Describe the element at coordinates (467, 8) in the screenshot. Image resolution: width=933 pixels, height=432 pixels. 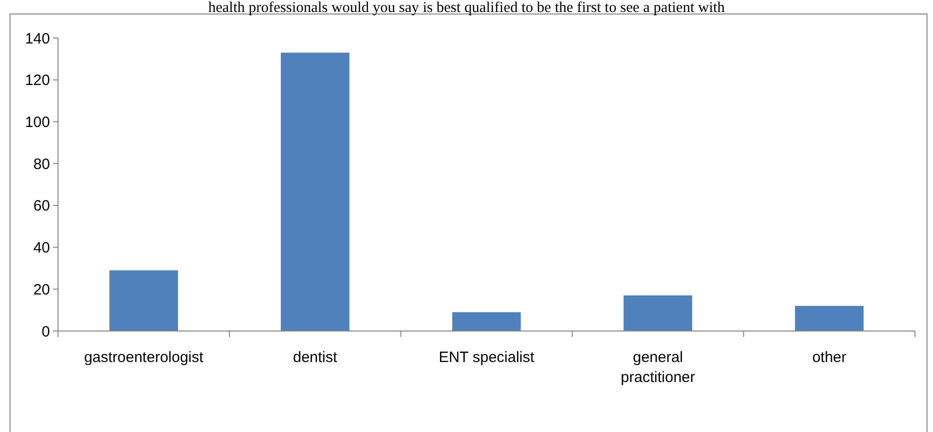
I see `chart-title: health professionals would you say is best qualified to be the first to see a patient with` at that location.